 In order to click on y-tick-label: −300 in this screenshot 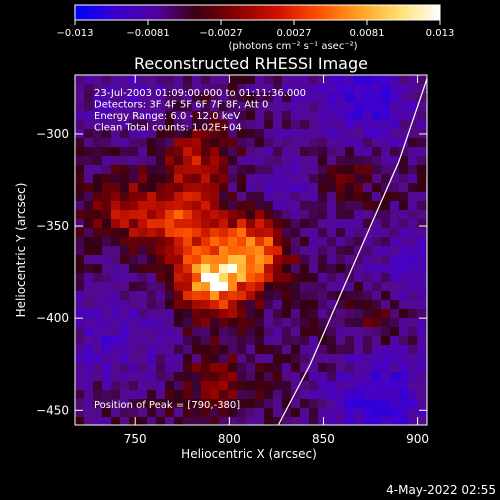, I will do `click(52, 134)`.